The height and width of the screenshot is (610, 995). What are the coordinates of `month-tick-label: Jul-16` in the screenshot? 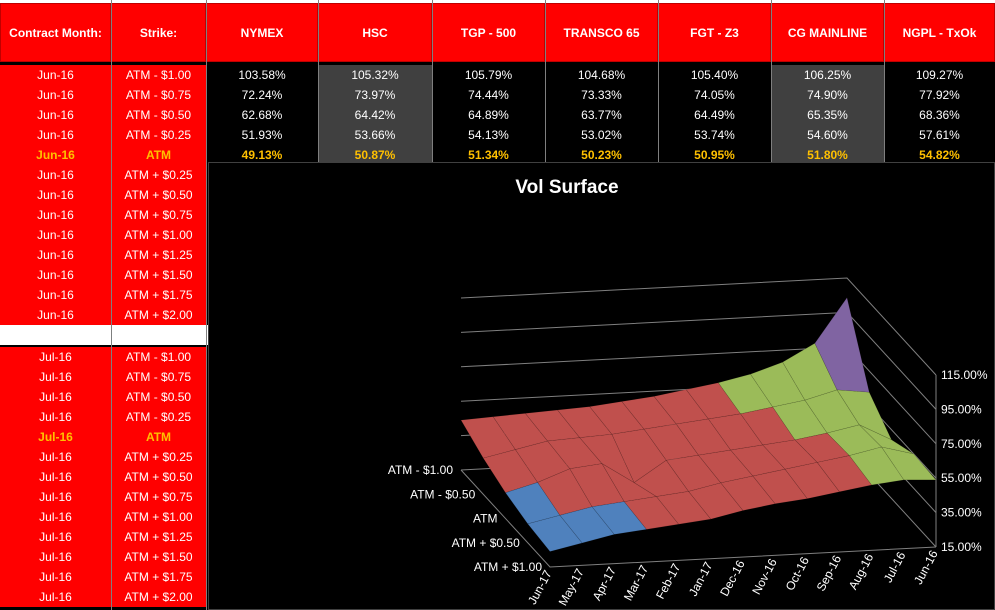 It's located at (895, 567).